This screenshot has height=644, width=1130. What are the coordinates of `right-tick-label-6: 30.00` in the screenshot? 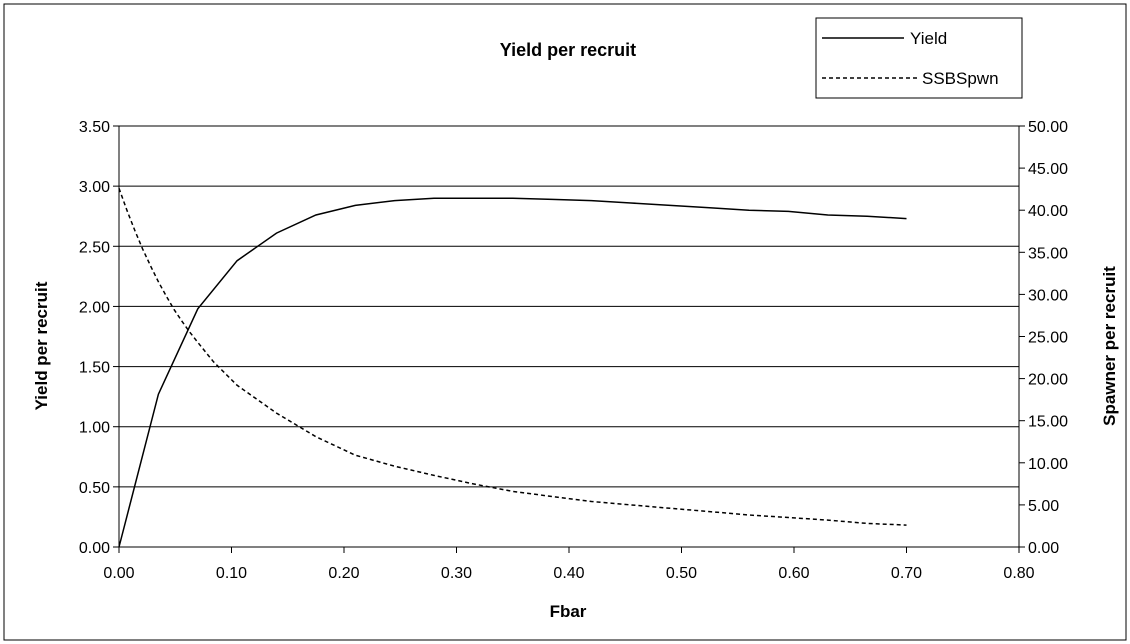 It's located at (1048, 295).